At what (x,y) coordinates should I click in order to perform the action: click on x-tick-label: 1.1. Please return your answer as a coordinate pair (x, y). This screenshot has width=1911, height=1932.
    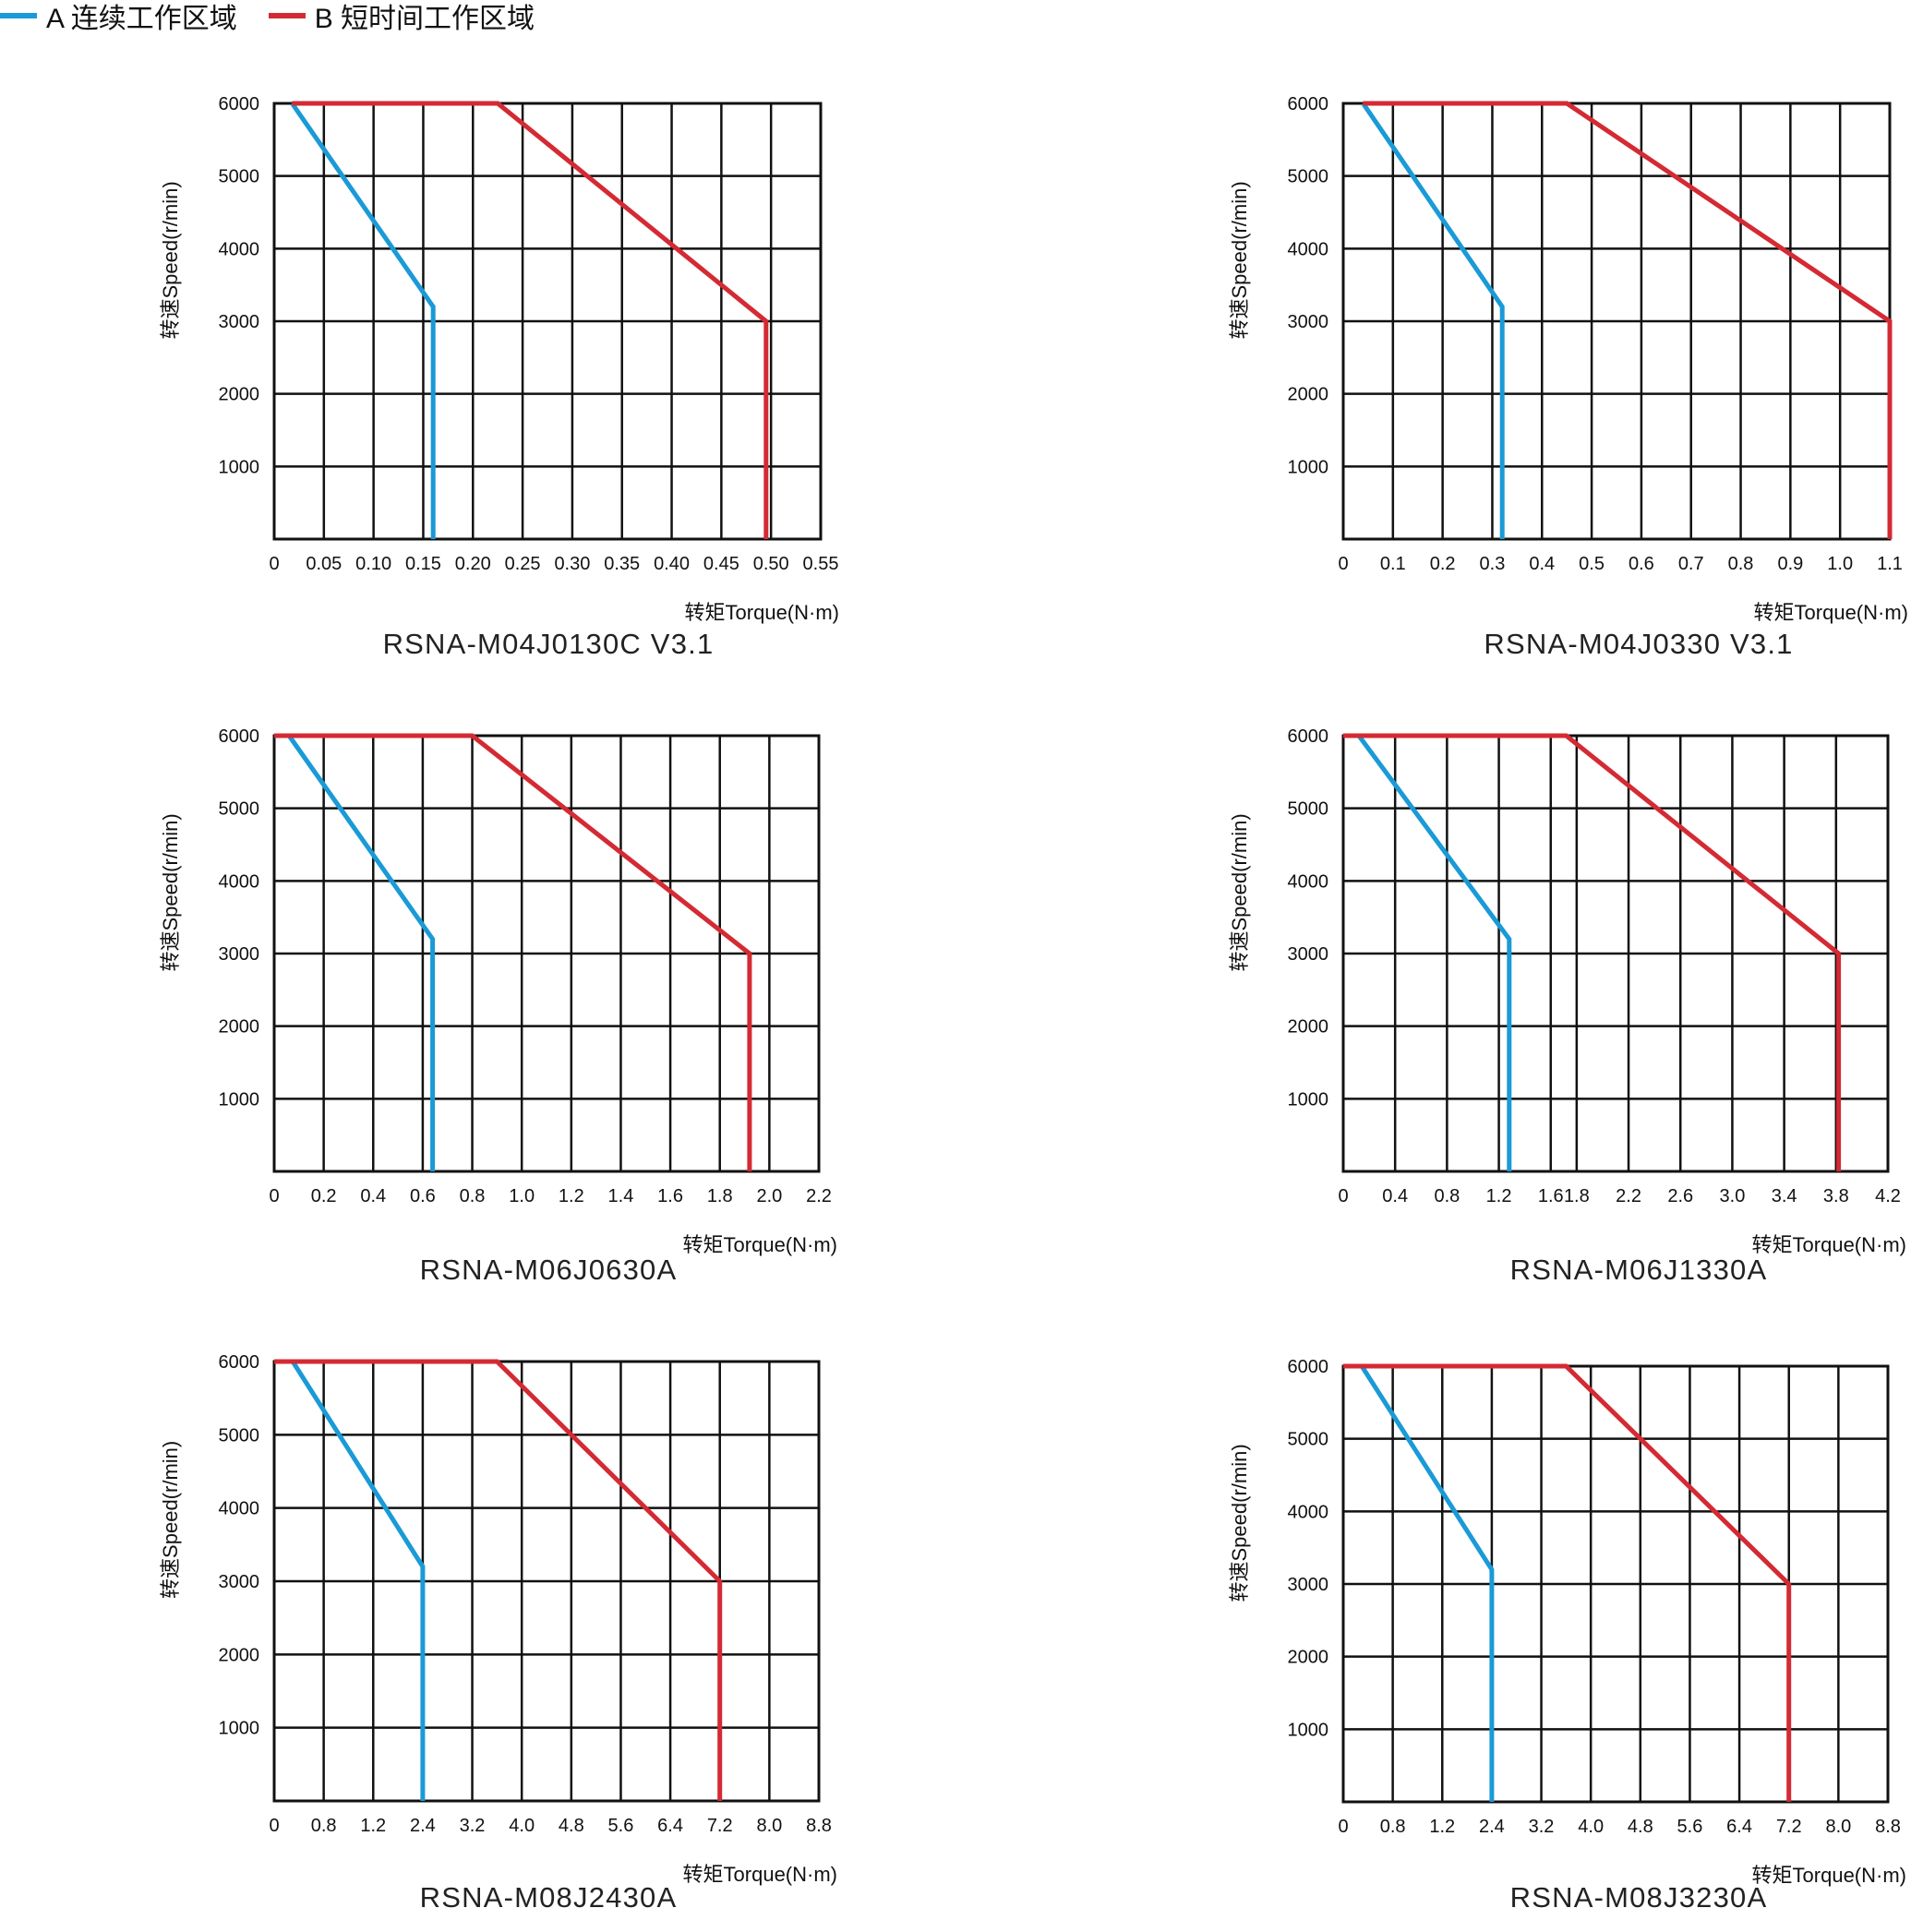
    Looking at the image, I should click on (1890, 564).